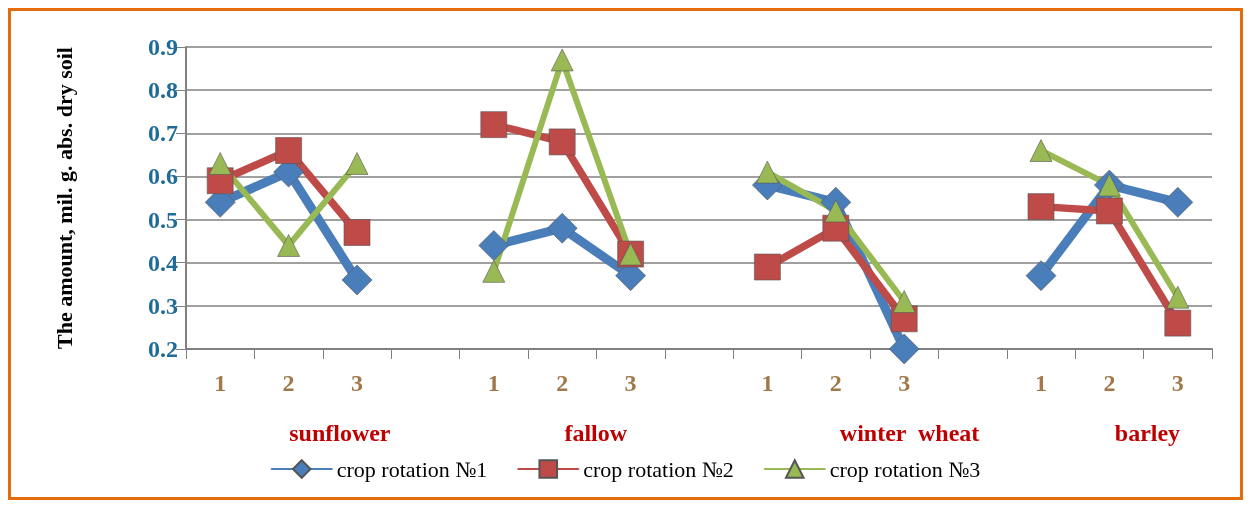  What do you see at coordinates (909, 433) in the screenshot?
I see `text: winter wheat` at bounding box center [909, 433].